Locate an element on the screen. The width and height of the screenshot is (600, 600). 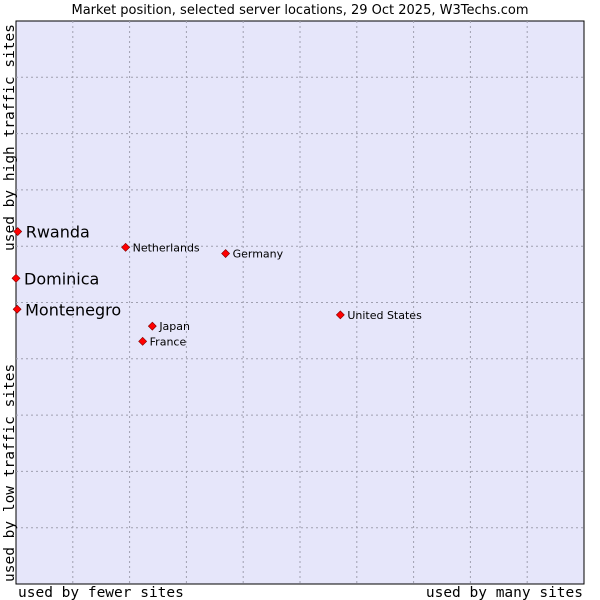
point-label-germany: Germany is located at coordinates (258, 254).